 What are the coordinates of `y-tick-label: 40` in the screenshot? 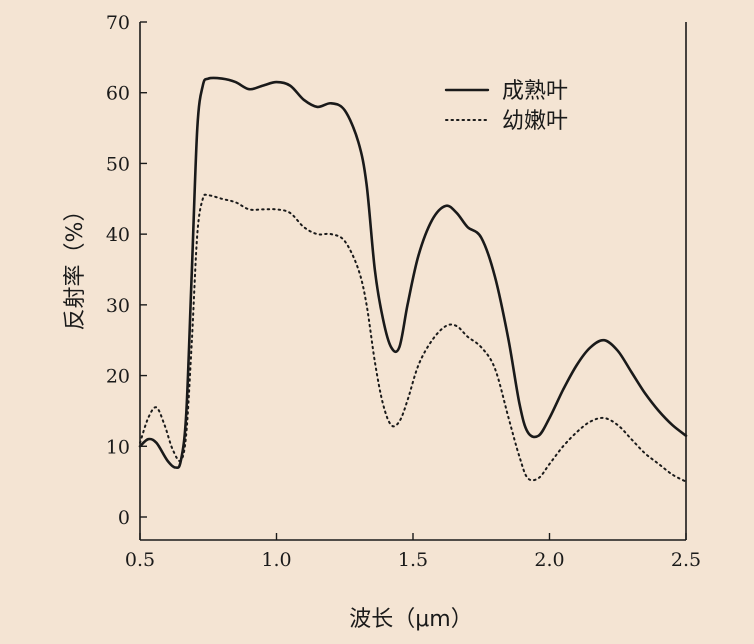 It's located at (118, 235).